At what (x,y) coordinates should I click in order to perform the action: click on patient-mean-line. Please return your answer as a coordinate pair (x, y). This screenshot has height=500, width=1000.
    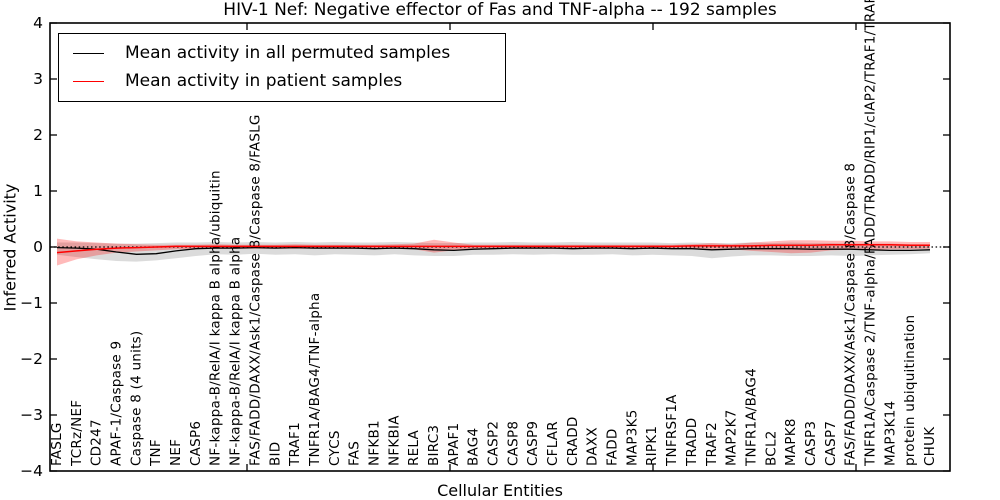
    Looking at the image, I should click on (493, 249).